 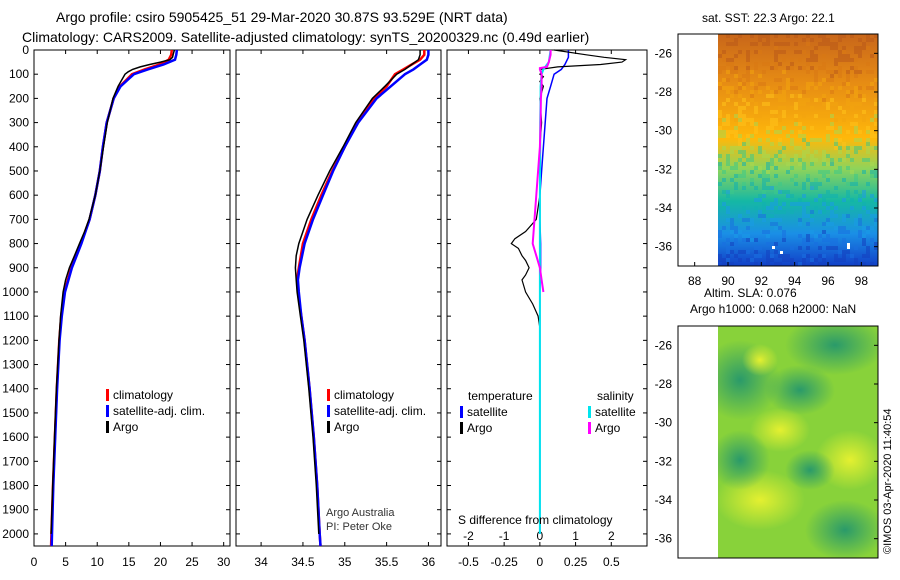 I want to click on legend-label-temp-satellite: satellite, so click(x=487, y=412).